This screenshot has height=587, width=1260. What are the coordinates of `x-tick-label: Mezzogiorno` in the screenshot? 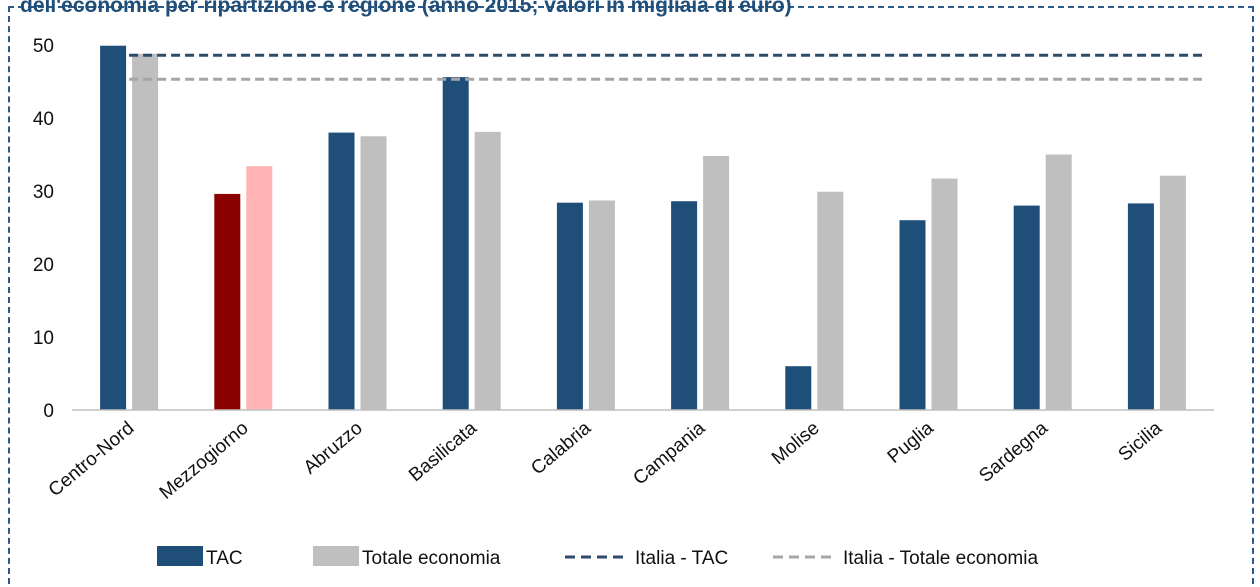 It's located at (204, 461).